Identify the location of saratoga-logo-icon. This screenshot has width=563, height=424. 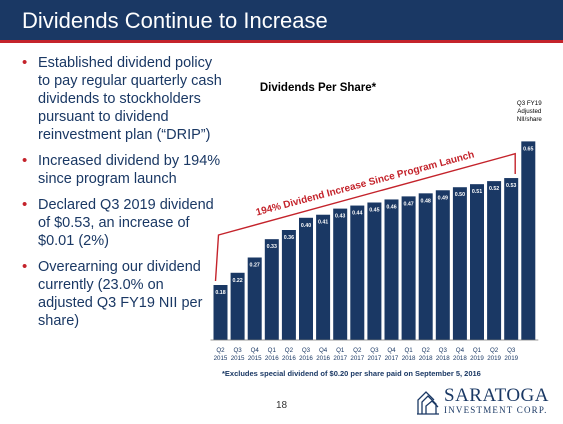
(428, 403).